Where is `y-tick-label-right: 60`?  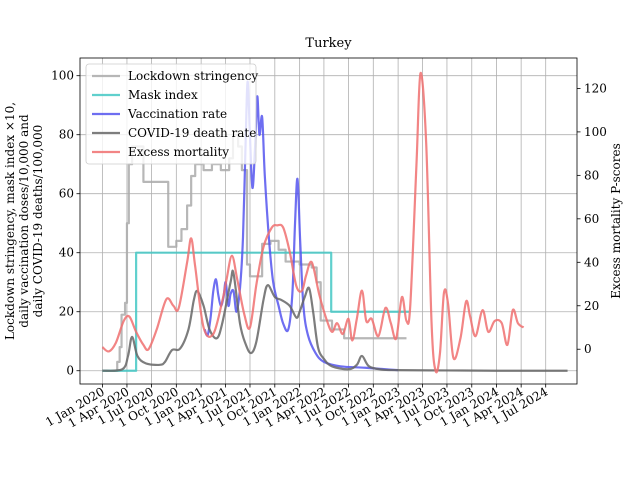
y-tick-label-right: 60 is located at coordinates (591, 219).